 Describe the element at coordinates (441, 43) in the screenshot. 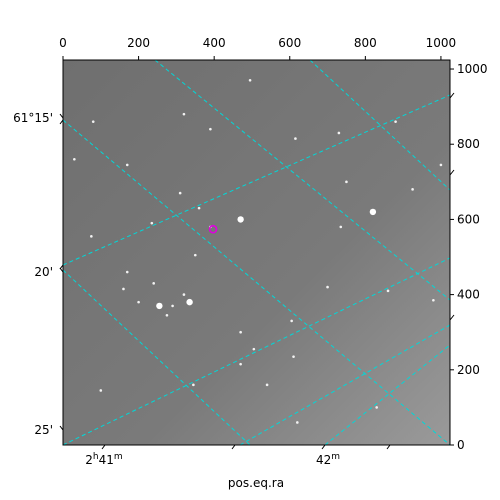

I see `top-tick-label: 1000` at that location.